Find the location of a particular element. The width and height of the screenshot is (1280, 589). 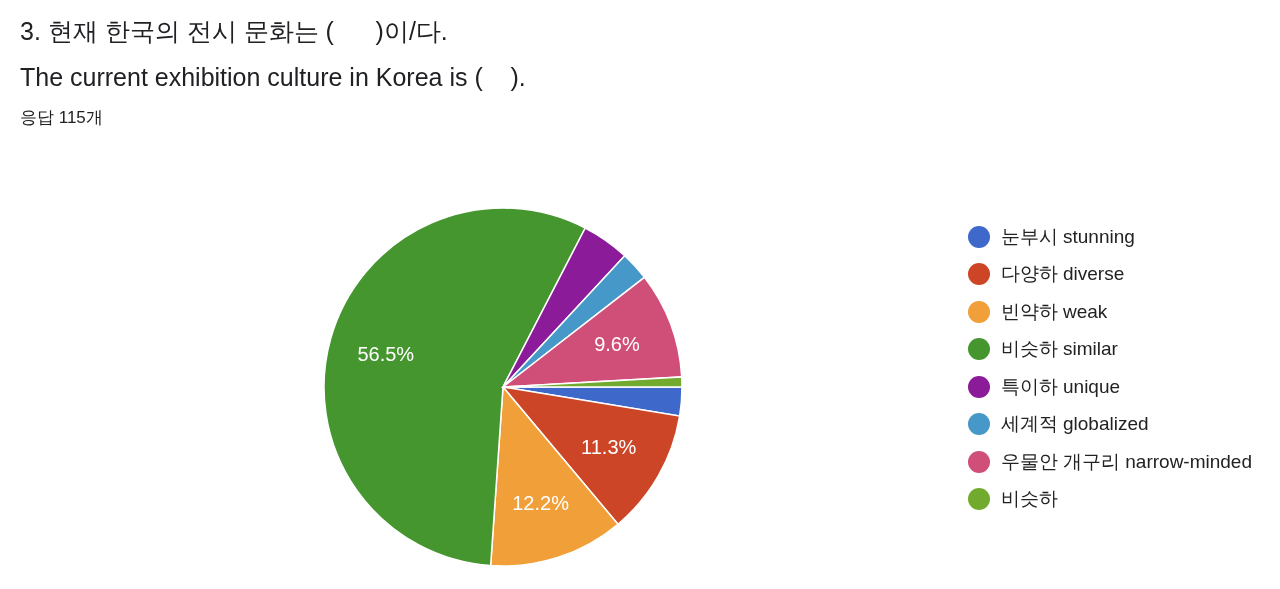

legend-label: 비슷하 similar is located at coordinates (1059, 349).